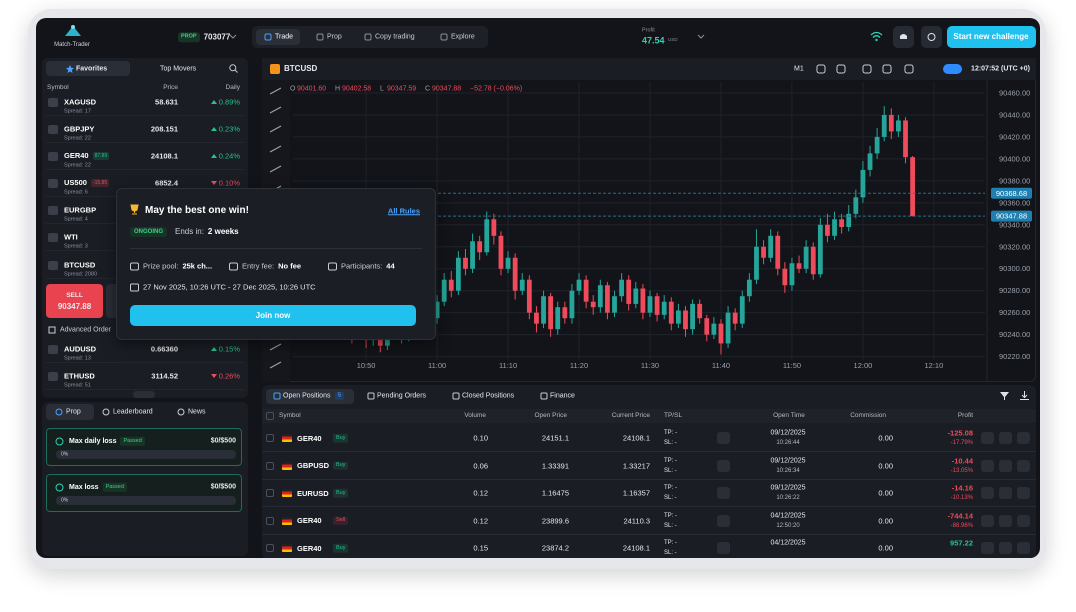  I want to click on profile-button, so click(931, 37).